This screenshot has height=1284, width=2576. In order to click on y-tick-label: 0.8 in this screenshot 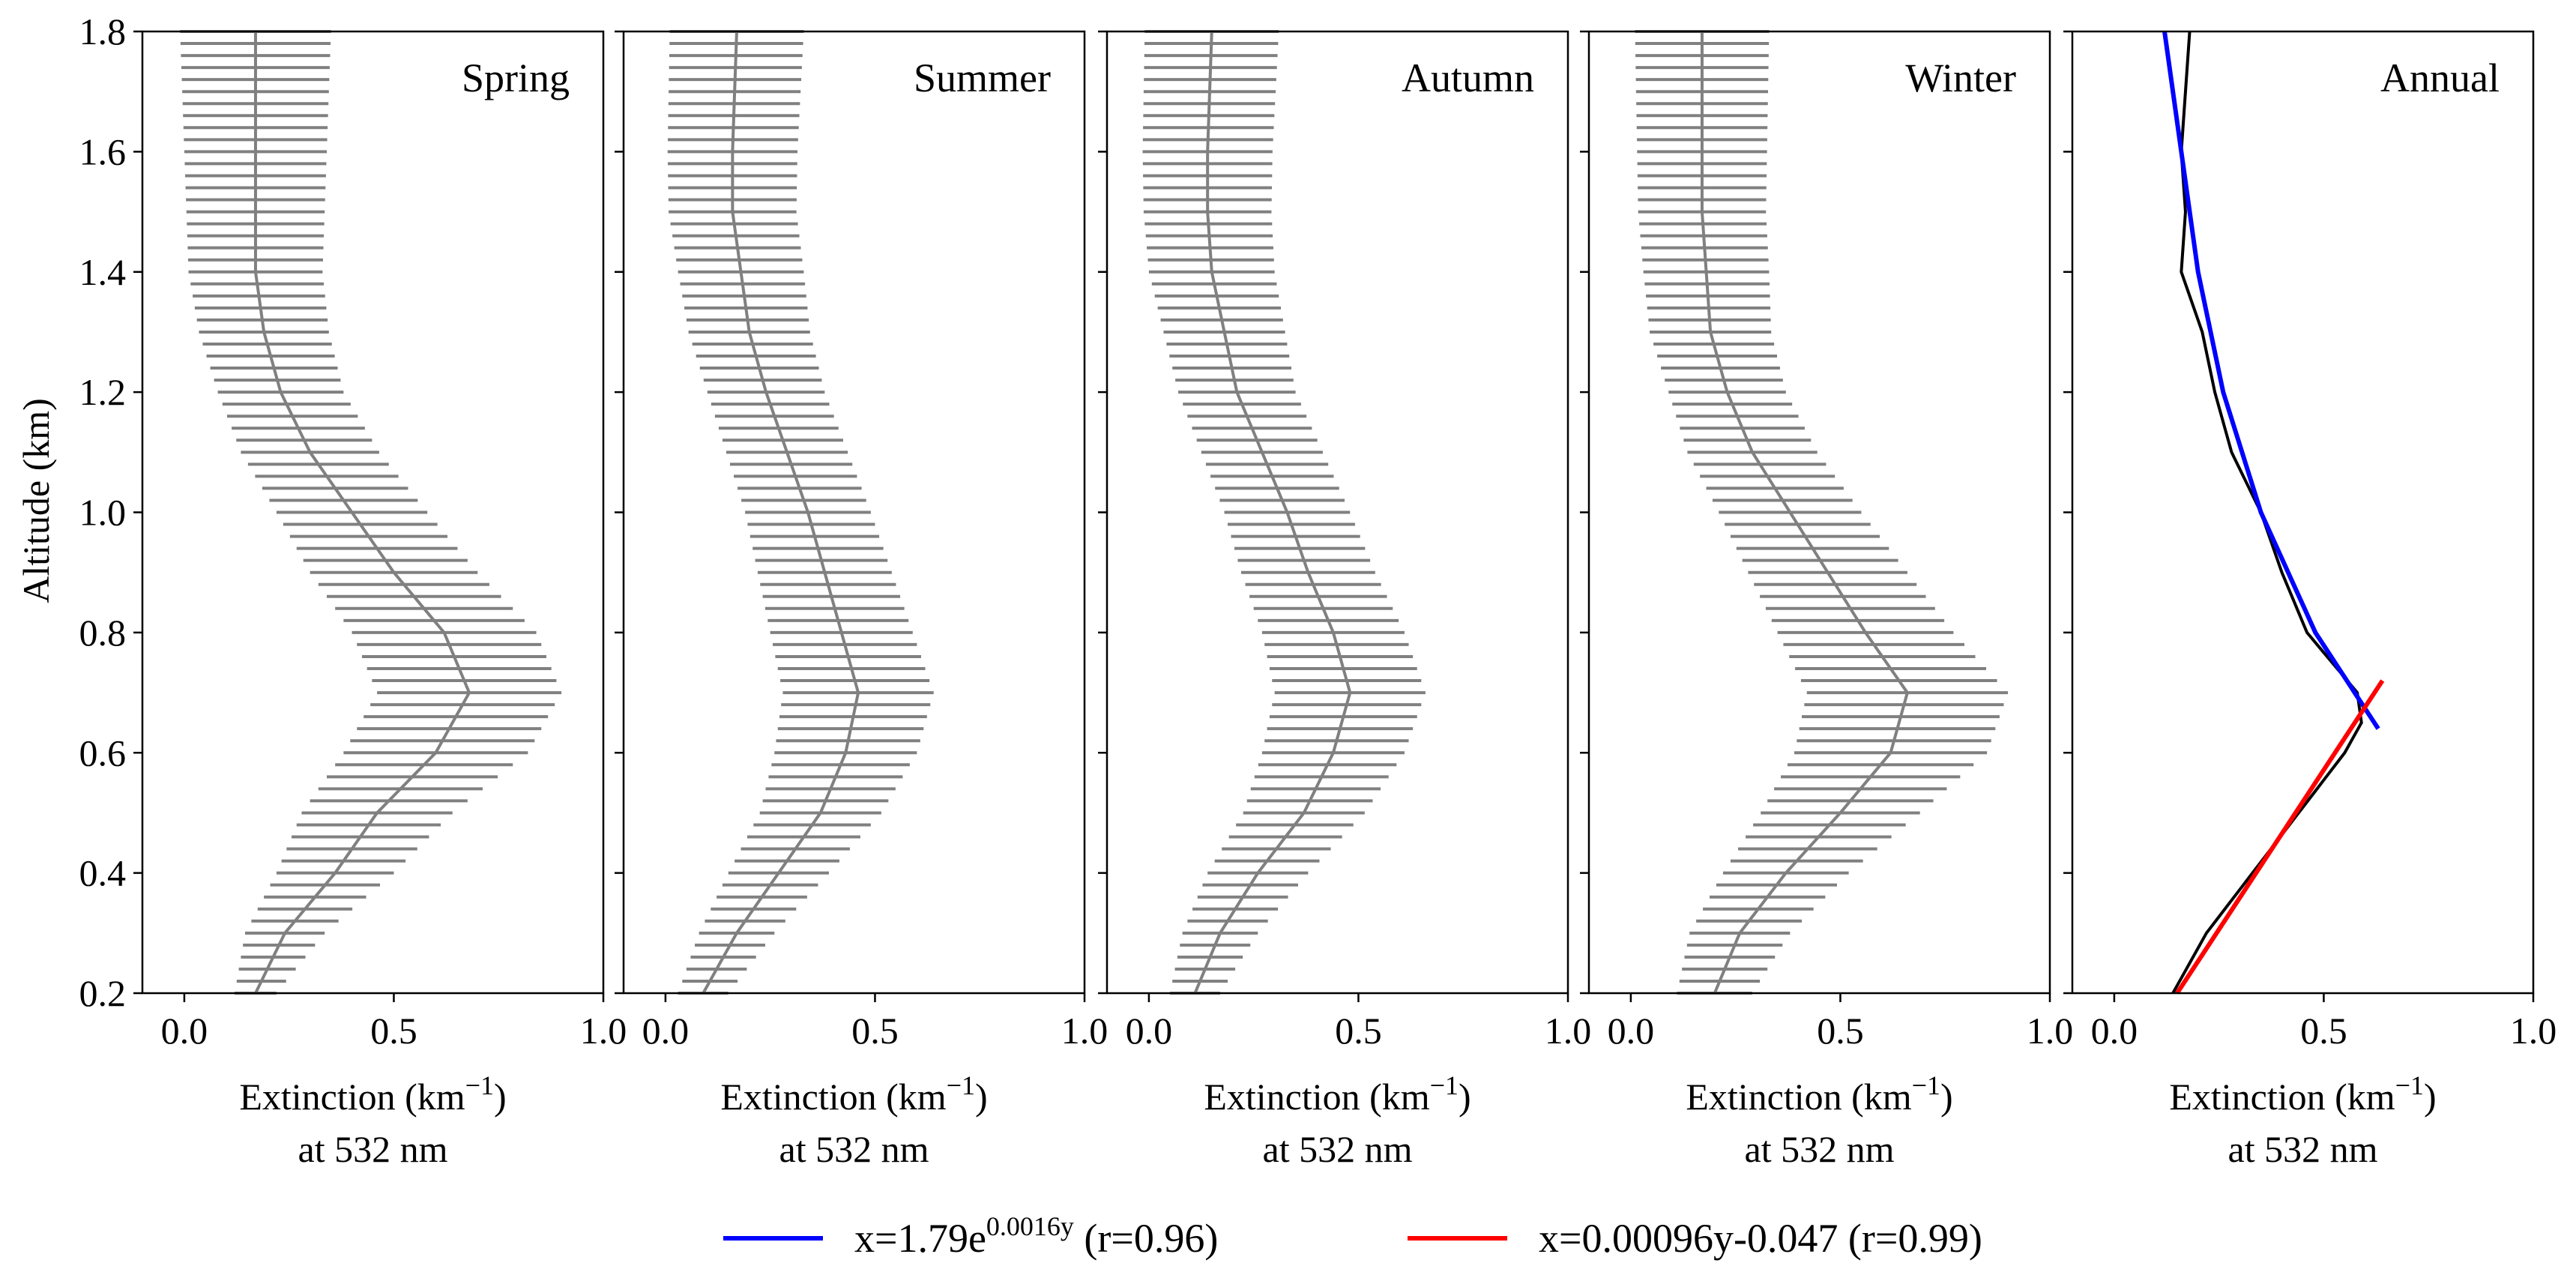, I will do `click(103, 633)`.